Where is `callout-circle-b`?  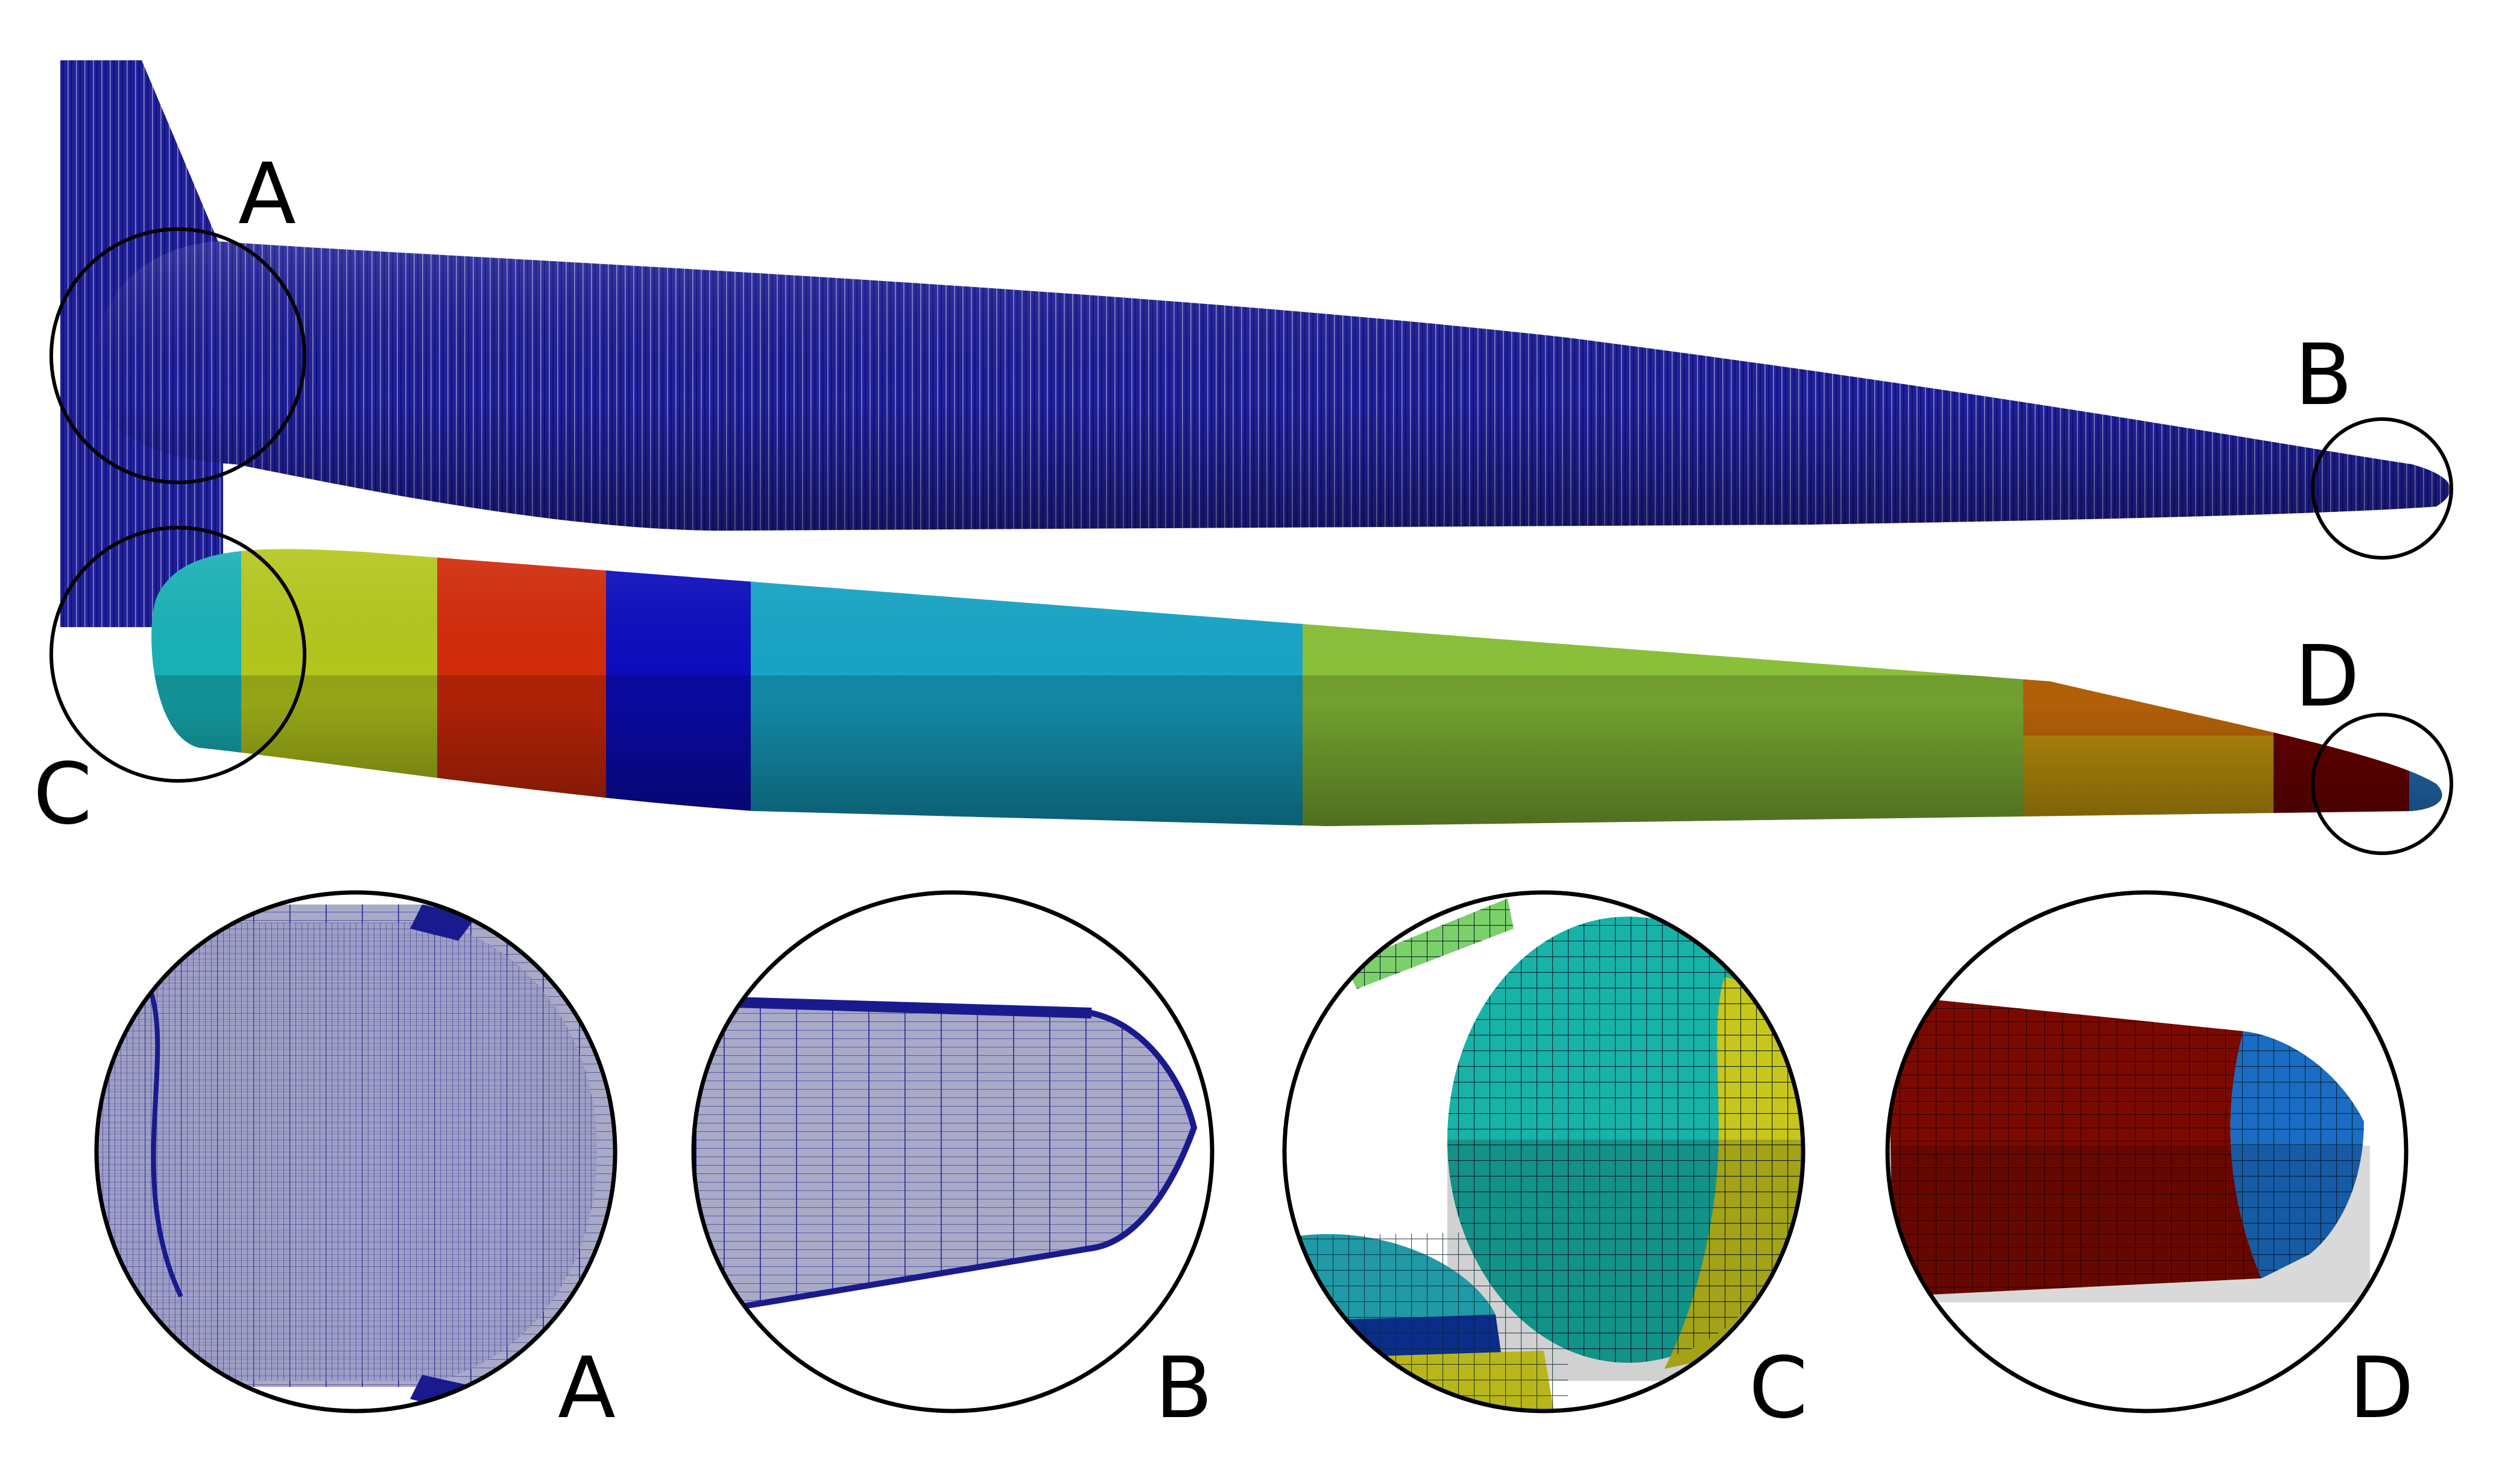
callout-circle-b is located at coordinates (2382, 488).